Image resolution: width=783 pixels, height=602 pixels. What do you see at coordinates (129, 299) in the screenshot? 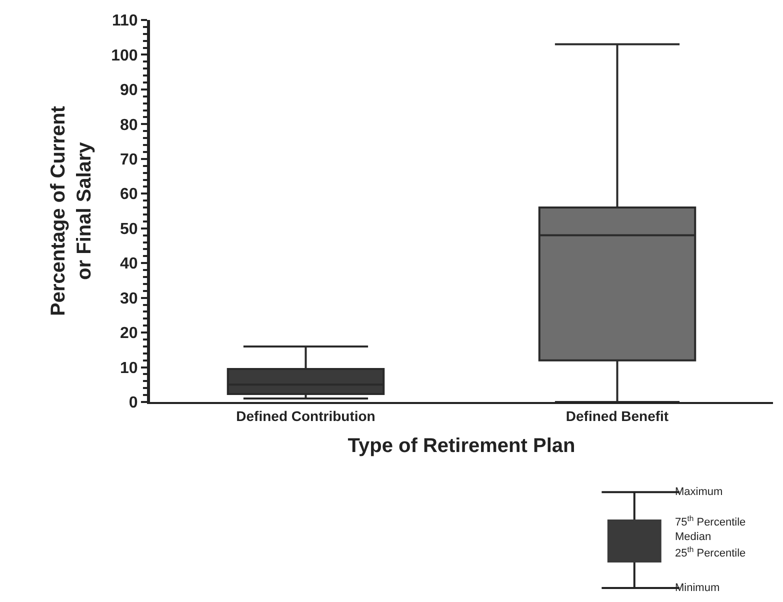
I see `y-tick-label: 30` at bounding box center [129, 299].